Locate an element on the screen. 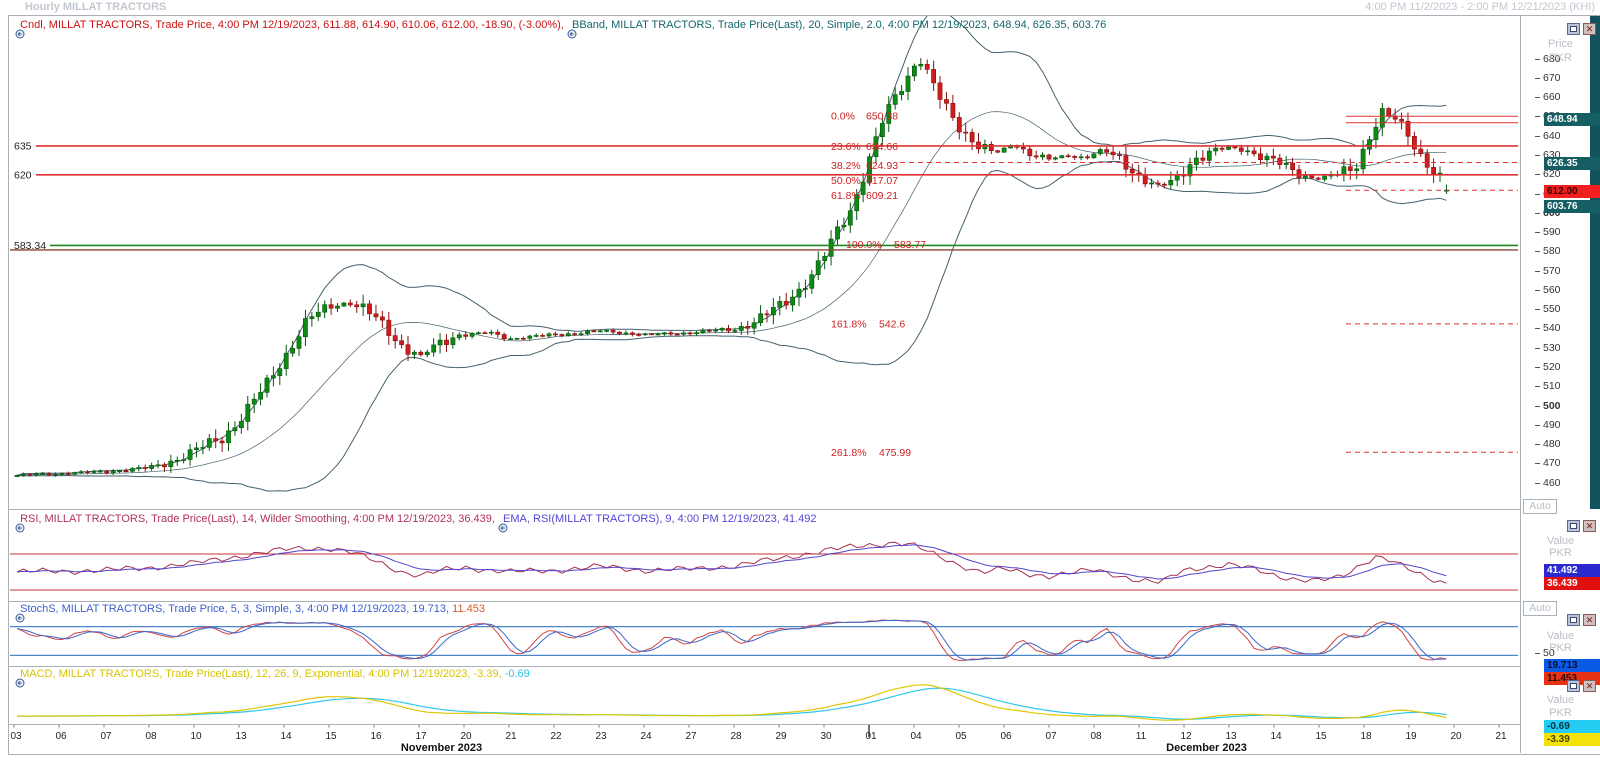 This screenshot has height=770, width=1600. fib-pct-label: 0.0% is located at coordinates (843, 117).